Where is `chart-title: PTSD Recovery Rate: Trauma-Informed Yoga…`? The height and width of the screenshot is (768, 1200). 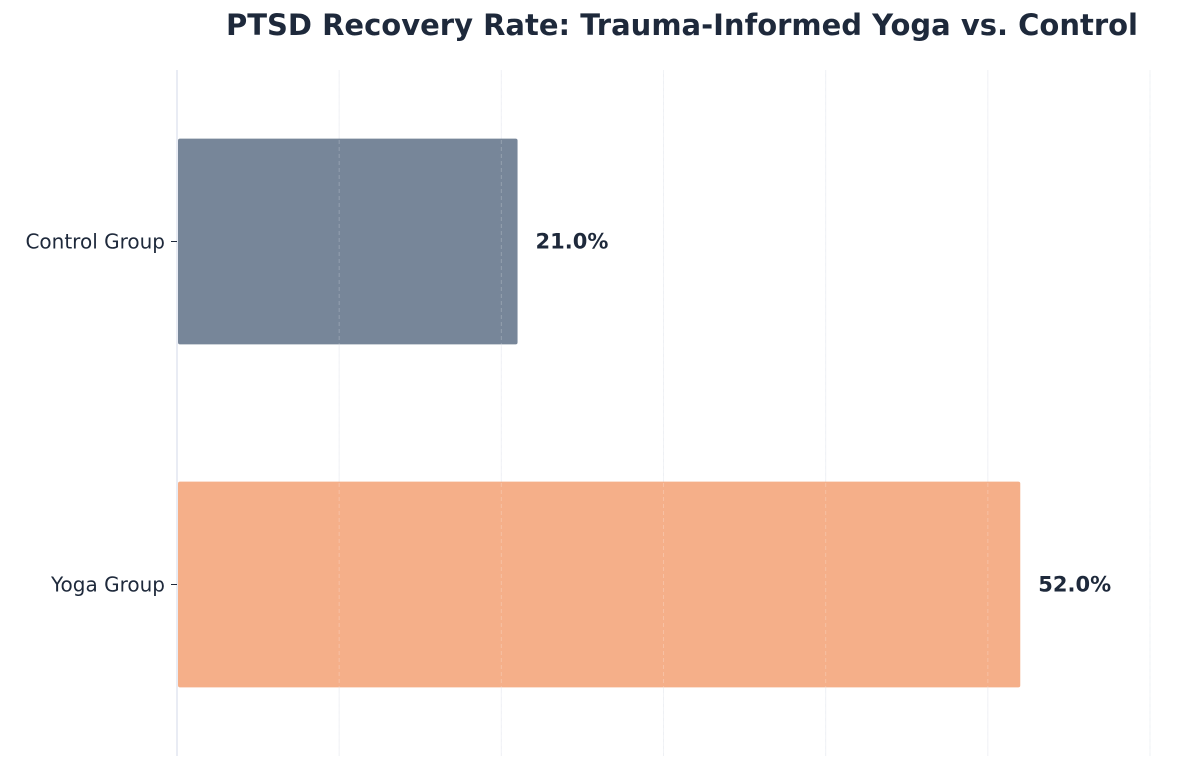
chart-title: PTSD Recovery Rate: Trauma-Informed Yoga… is located at coordinates (682, 25).